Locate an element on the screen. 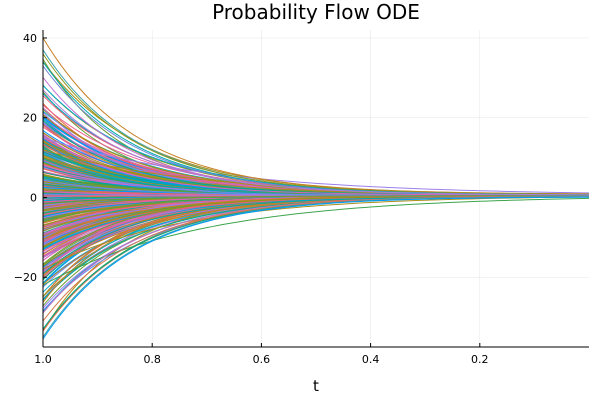  x-tick-label: 0.4 is located at coordinates (371, 359).